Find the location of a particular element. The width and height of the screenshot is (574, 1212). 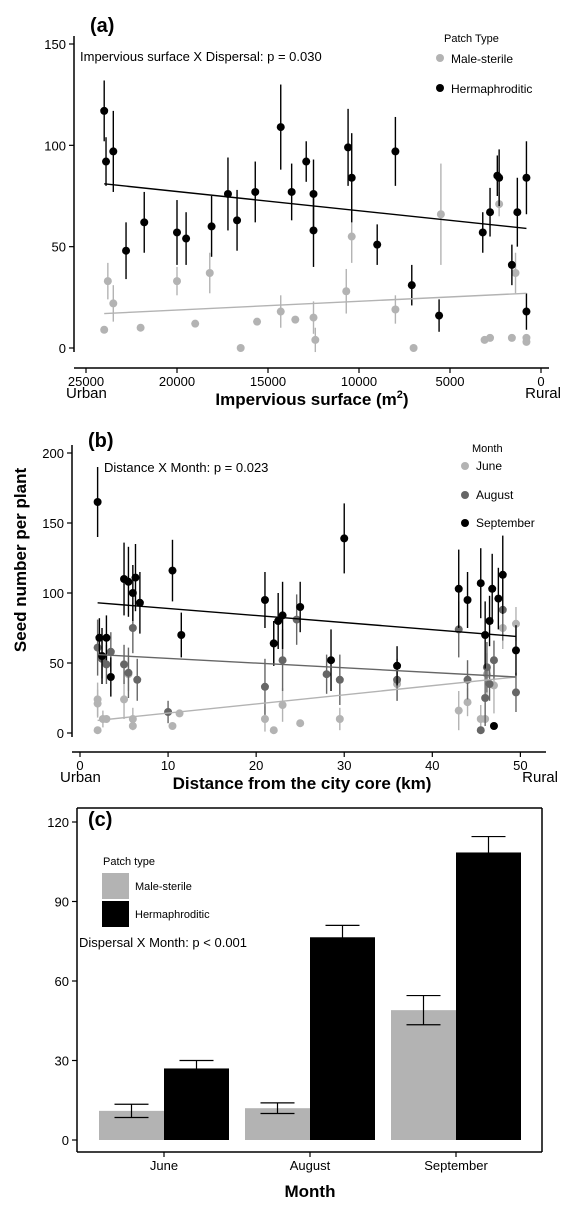

panel-label: (c) is located at coordinates (100, 820).